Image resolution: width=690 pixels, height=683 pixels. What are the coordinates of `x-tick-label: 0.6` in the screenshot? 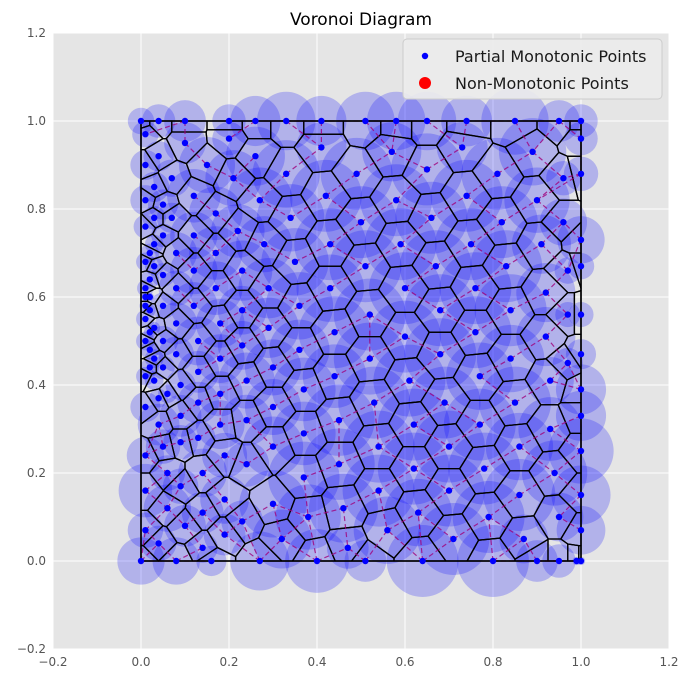 It's located at (404, 662).